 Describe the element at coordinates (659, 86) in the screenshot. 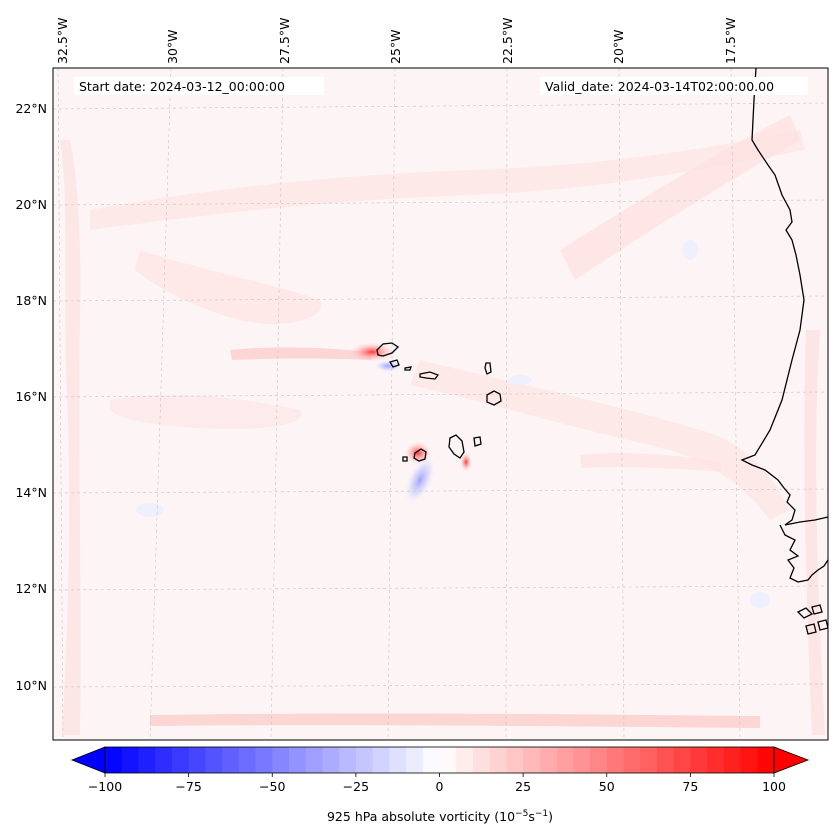

I see `valid-date-text: Valid_date: 2024-03-14T02:00:00.00` at that location.